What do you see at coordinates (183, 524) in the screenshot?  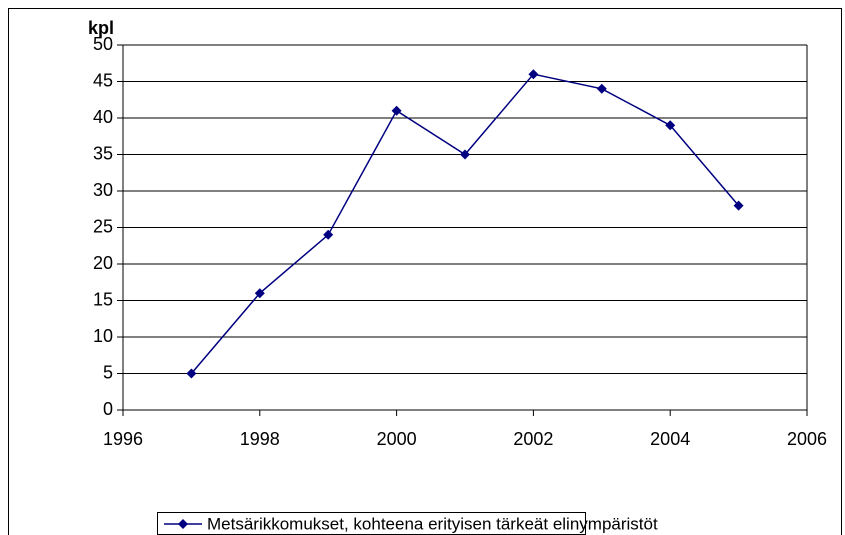 I see `legend-marker` at bounding box center [183, 524].